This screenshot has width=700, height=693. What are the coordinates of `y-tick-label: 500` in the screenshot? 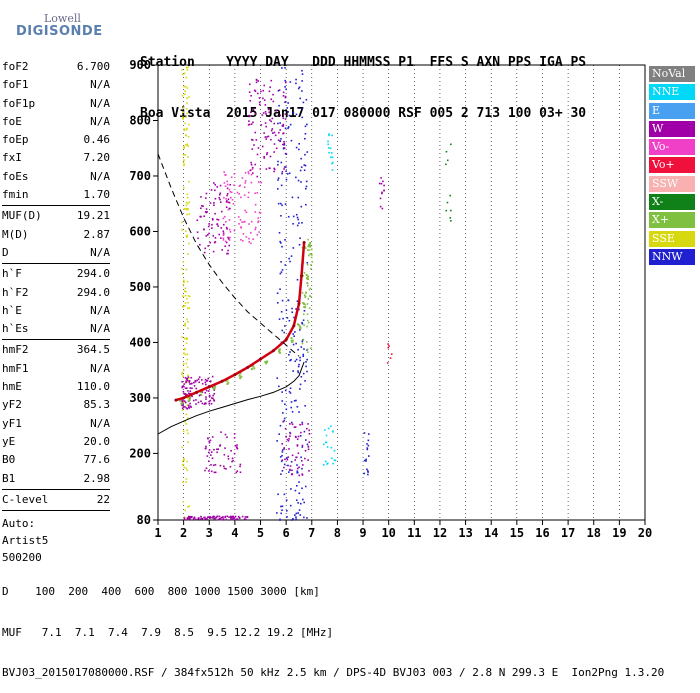 It's located at (140, 287).